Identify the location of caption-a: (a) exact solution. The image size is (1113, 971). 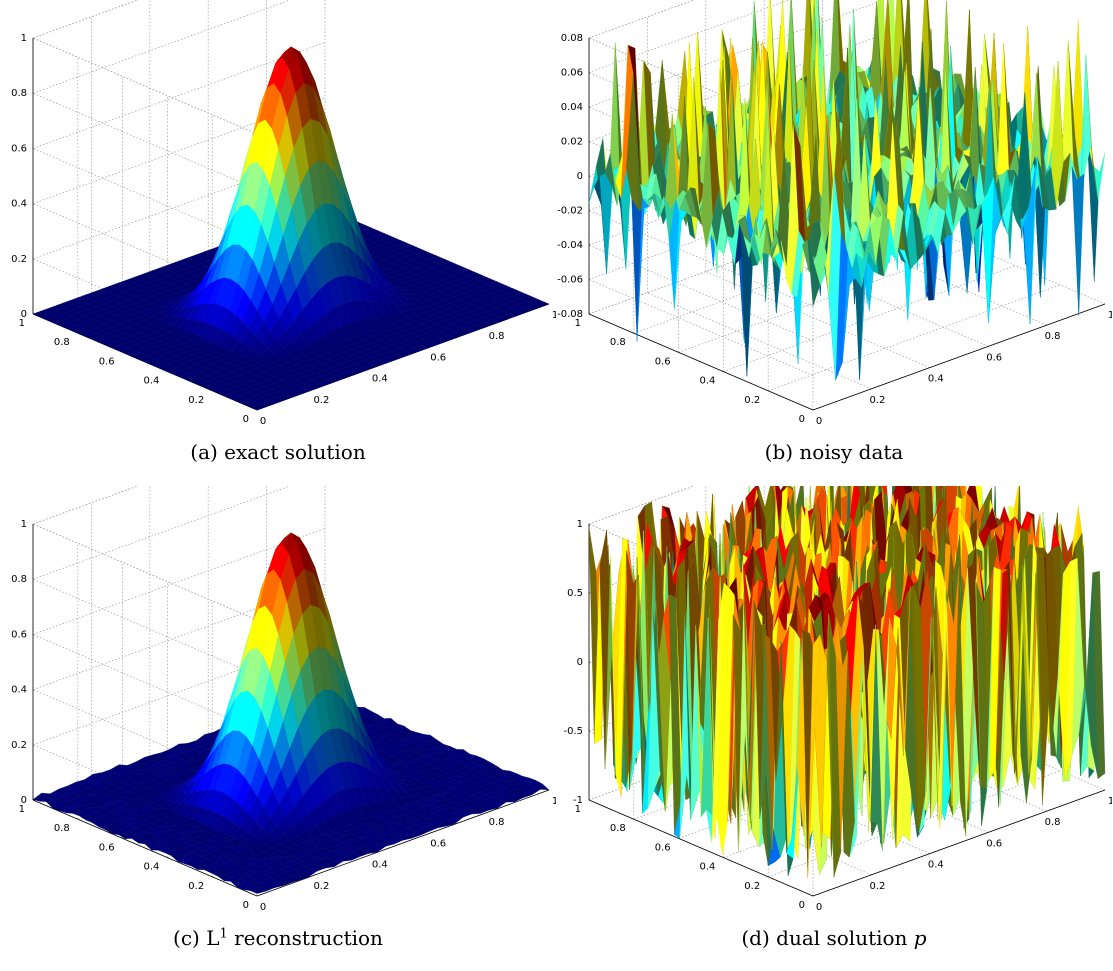
(278, 452).